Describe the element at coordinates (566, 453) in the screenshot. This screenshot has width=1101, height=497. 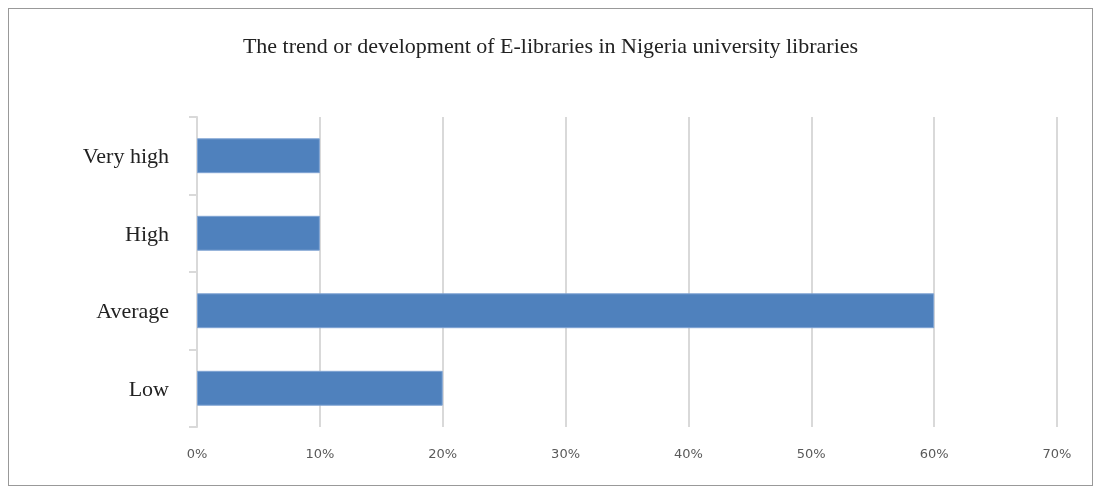
I see `x-tick-label: 30%` at that location.